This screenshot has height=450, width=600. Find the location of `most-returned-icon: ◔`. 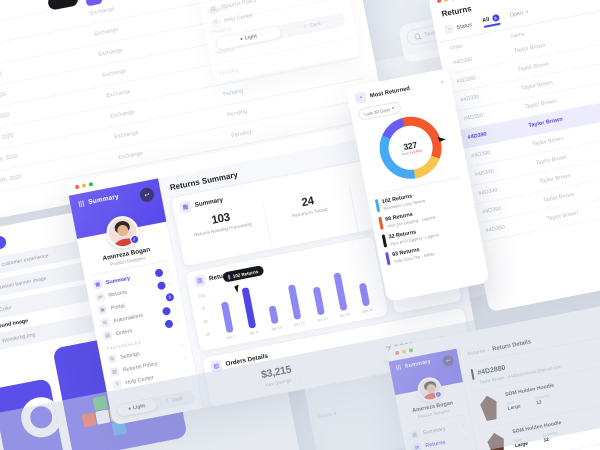

most-returned-icon: ◔ is located at coordinates (361, 98).